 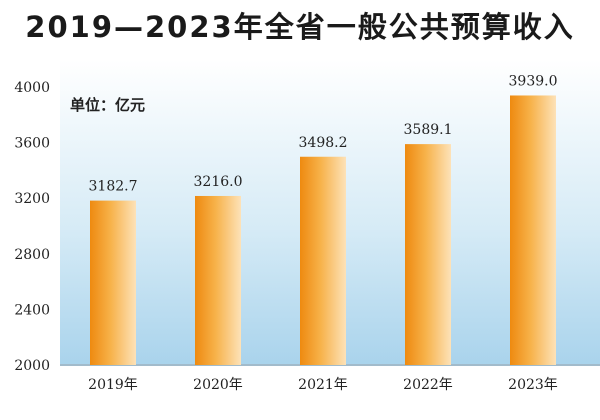 What do you see at coordinates (428, 254) in the screenshot?
I see `bar-2022年` at bounding box center [428, 254].